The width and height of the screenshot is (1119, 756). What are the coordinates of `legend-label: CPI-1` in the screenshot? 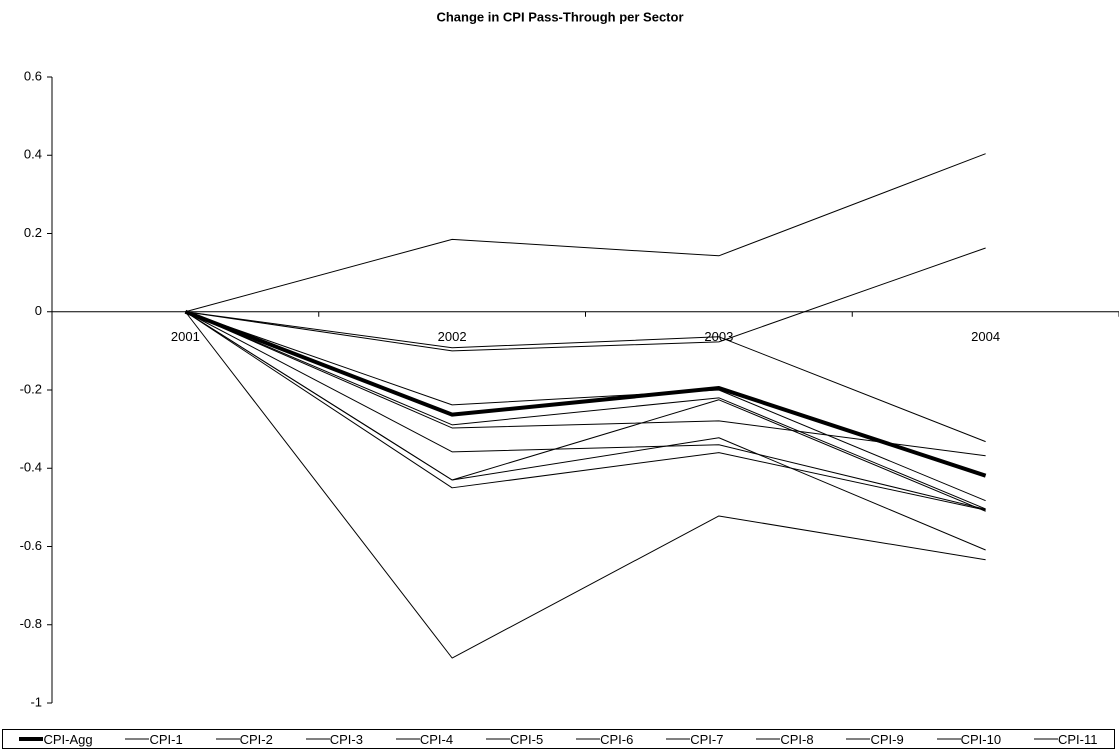 It's located at (166, 739).